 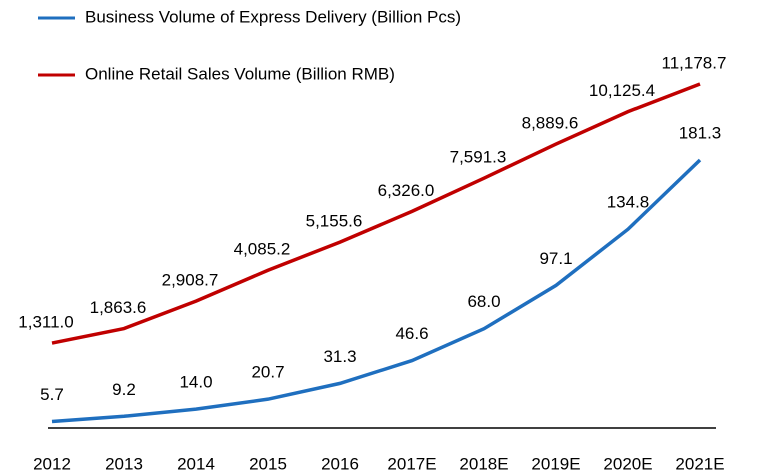 What do you see at coordinates (339, 356) in the screenshot?
I see `data-label: 31.3` at bounding box center [339, 356].